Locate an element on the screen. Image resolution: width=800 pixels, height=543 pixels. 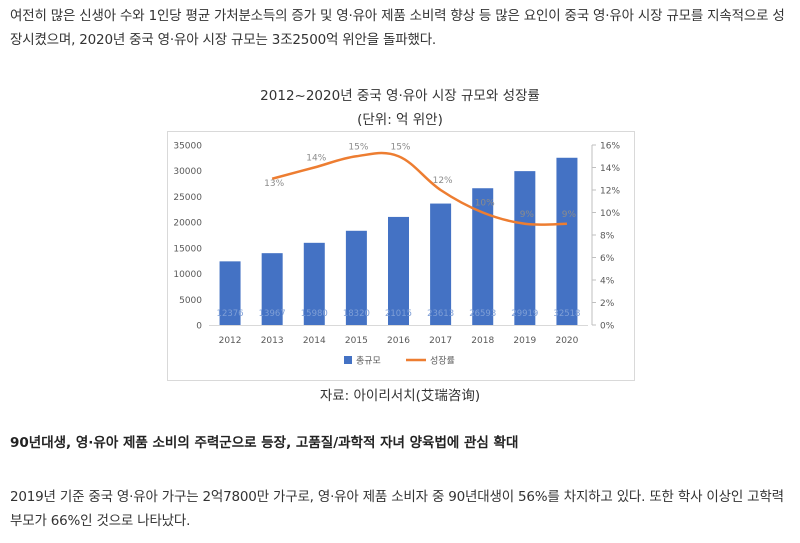
chart-title: 2012~2020년 중국 영·유아 시장 규모와 성장률 is located at coordinates (400, 96).